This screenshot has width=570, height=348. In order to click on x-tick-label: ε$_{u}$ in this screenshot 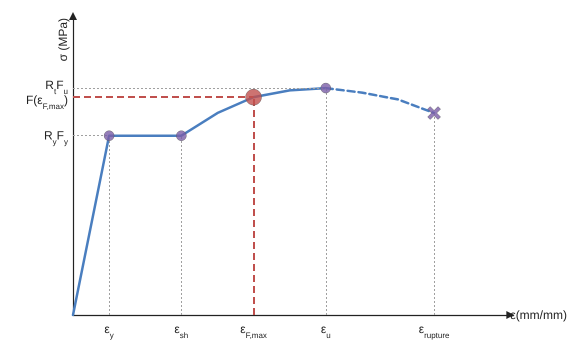, I will do `click(325, 331)`.